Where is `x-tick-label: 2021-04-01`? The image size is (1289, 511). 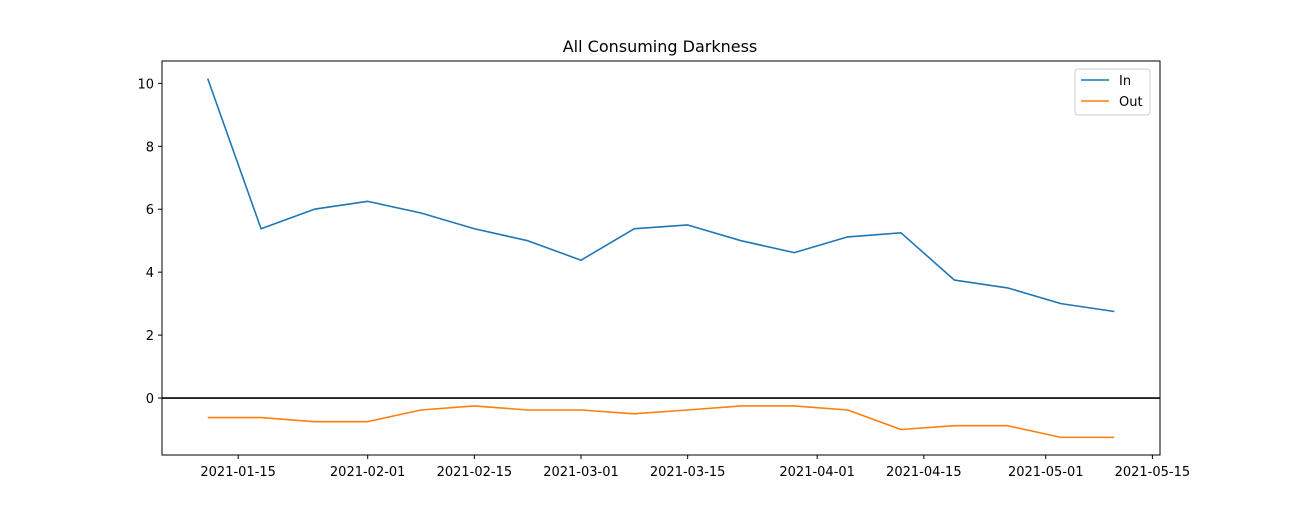
x-tick-label: 2021-04-01 is located at coordinates (817, 472).